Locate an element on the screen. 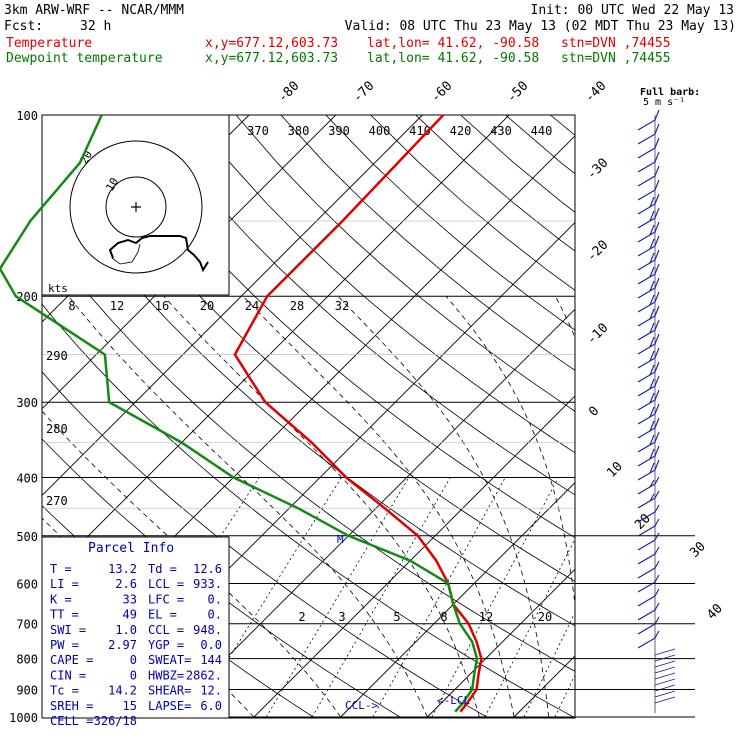 This screenshot has width=740, height=740. pressure-label-500: 500 is located at coordinates (27, 537).